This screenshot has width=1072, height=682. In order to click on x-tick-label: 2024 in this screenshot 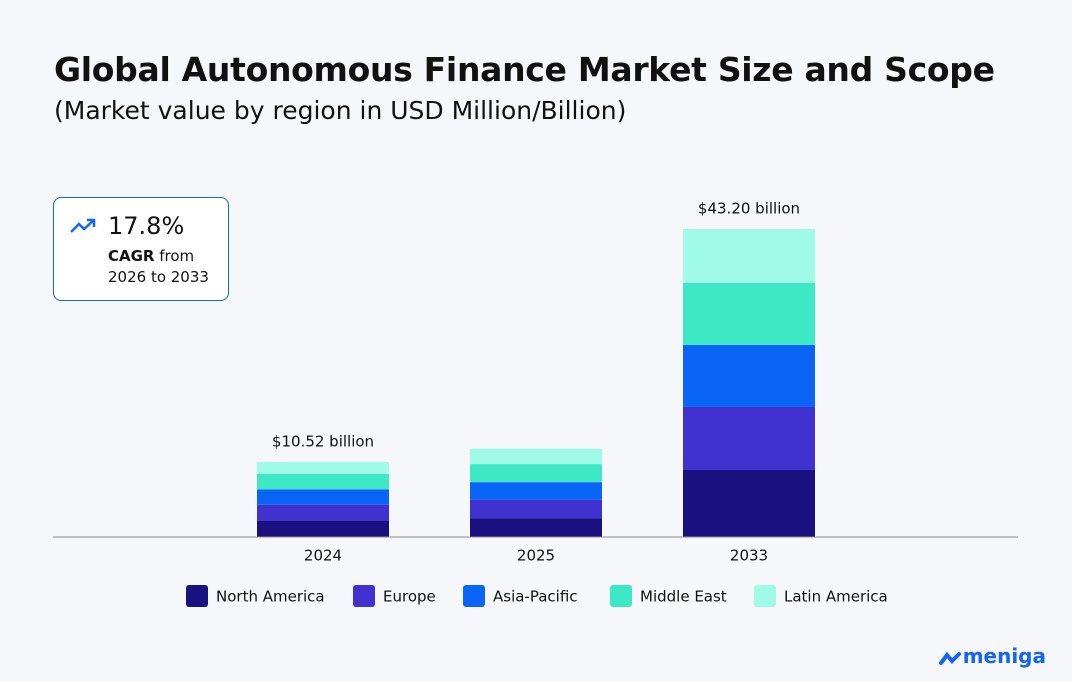, I will do `click(323, 556)`.